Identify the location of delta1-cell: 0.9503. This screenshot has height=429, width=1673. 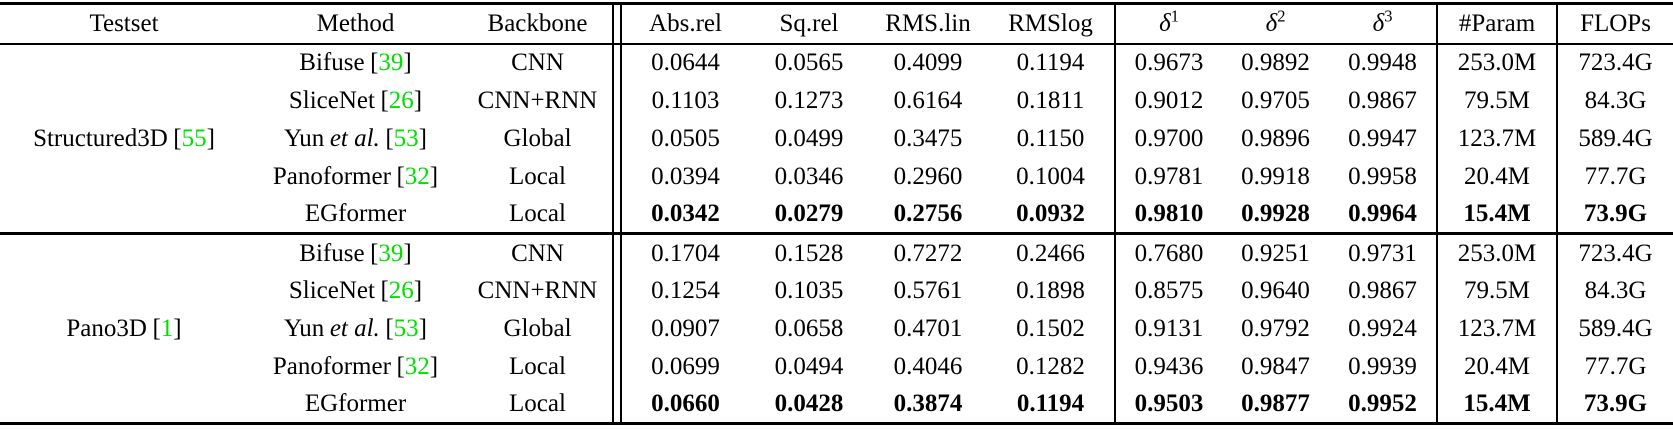
(1168, 405).